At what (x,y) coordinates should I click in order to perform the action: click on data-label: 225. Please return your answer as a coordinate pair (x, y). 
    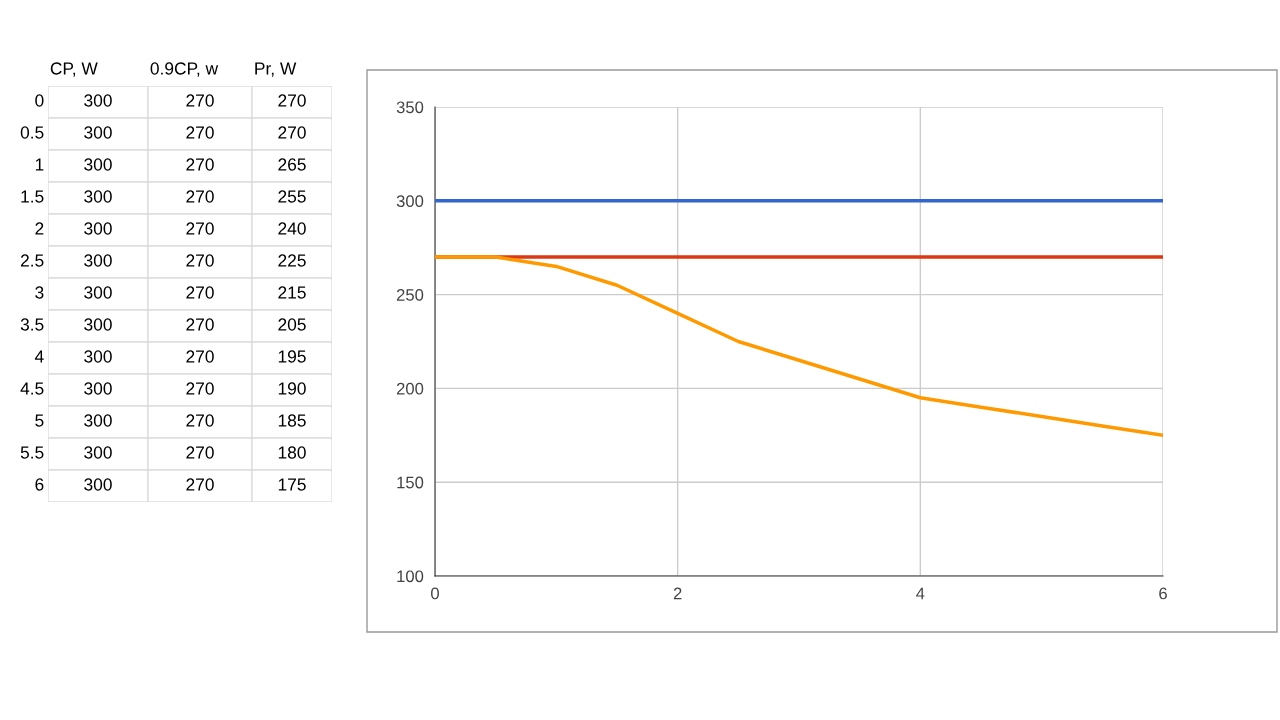
    Looking at the image, I should click on (292, 260).